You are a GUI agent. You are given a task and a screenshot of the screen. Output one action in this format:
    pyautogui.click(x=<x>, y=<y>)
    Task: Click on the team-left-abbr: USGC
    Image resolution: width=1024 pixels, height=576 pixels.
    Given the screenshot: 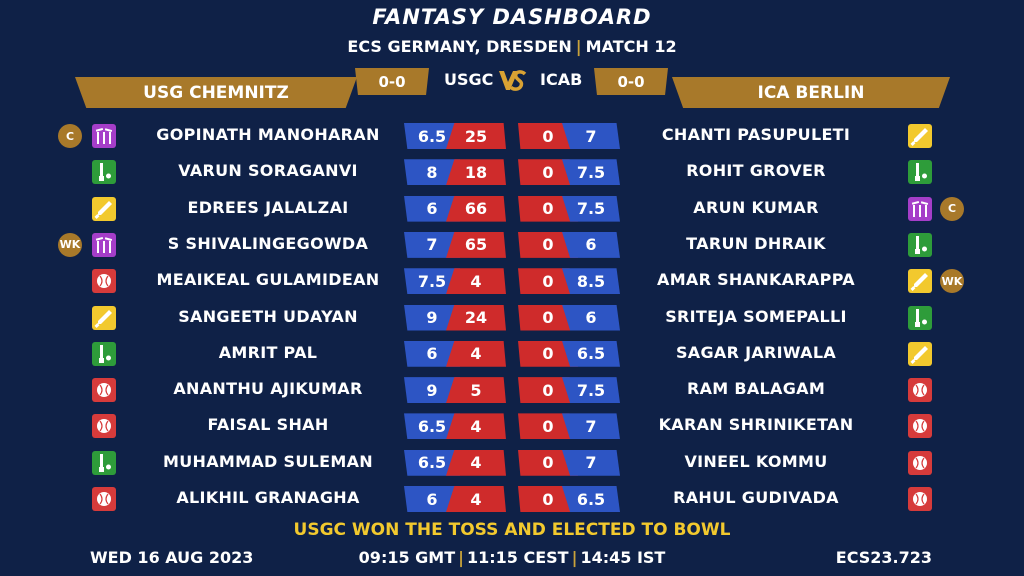 What is the action you would take?
    pyautogui.click(x=469, y=79)
    